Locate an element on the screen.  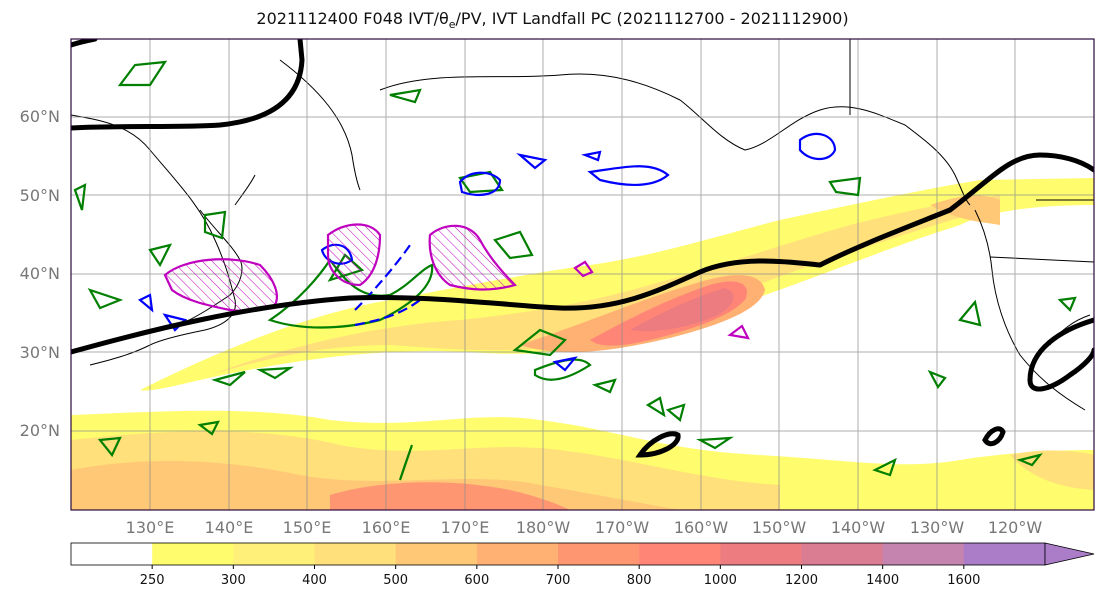
colorbar-tick-label: 600 is located at coordinates (476, 580).